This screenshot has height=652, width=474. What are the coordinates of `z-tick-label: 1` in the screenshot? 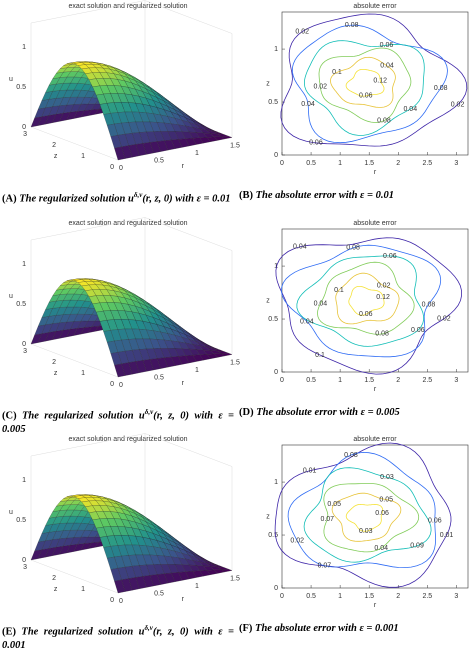 It's located at (83, 156).